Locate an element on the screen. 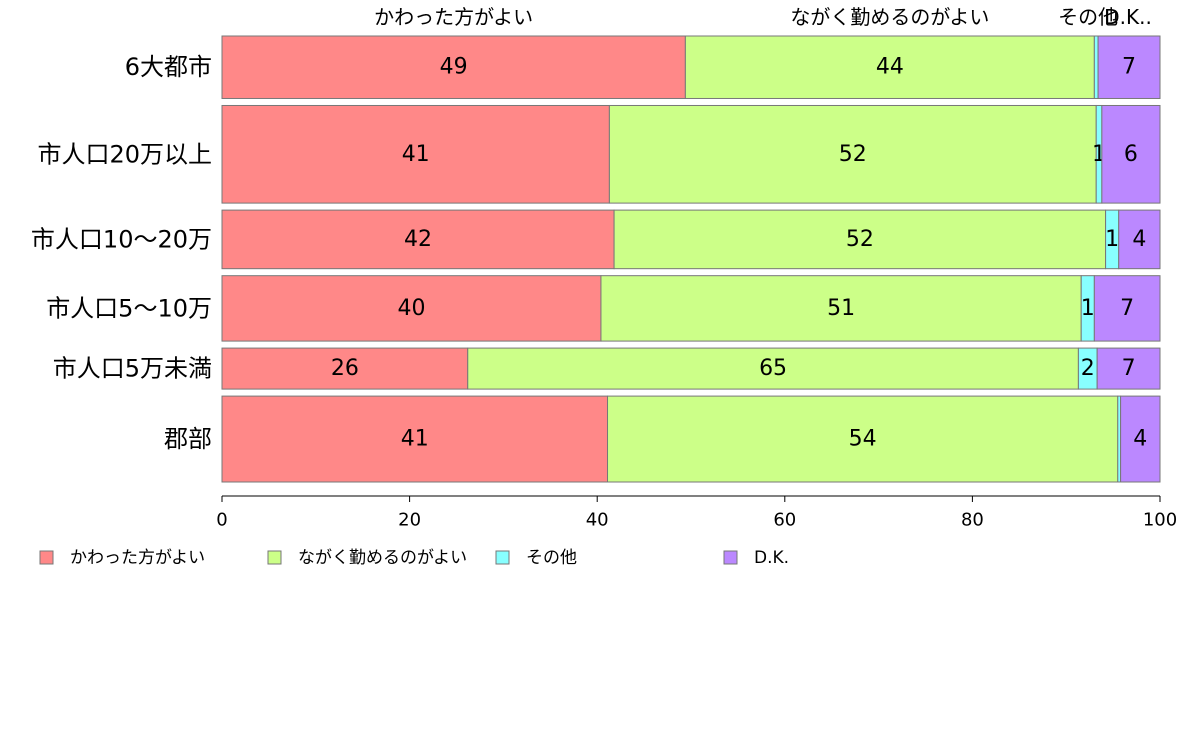 This screenshot has width=1188, height=736. x-tick-label: 100 is located at coordinates (1160, 520).